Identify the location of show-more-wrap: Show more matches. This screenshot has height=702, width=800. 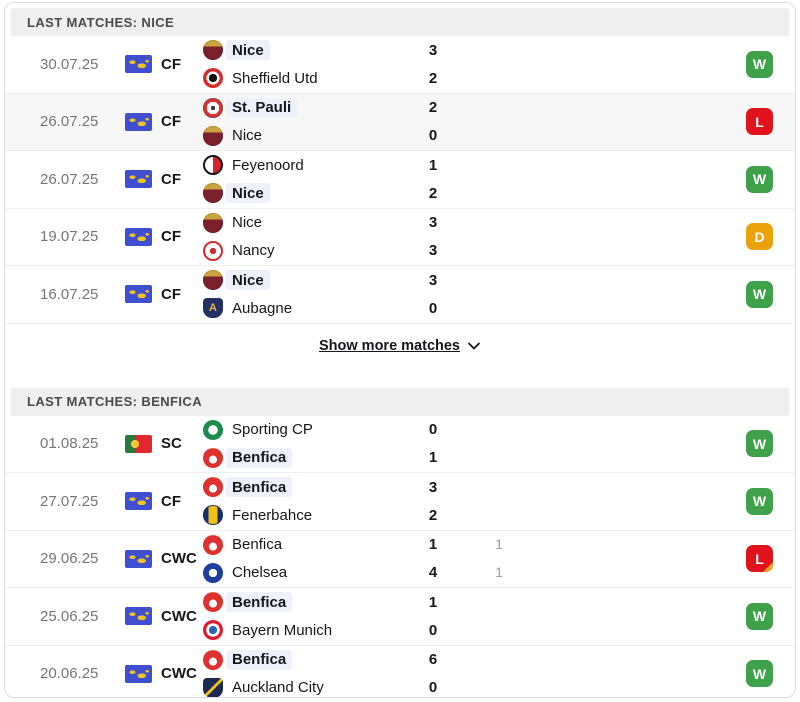
(400, 348).